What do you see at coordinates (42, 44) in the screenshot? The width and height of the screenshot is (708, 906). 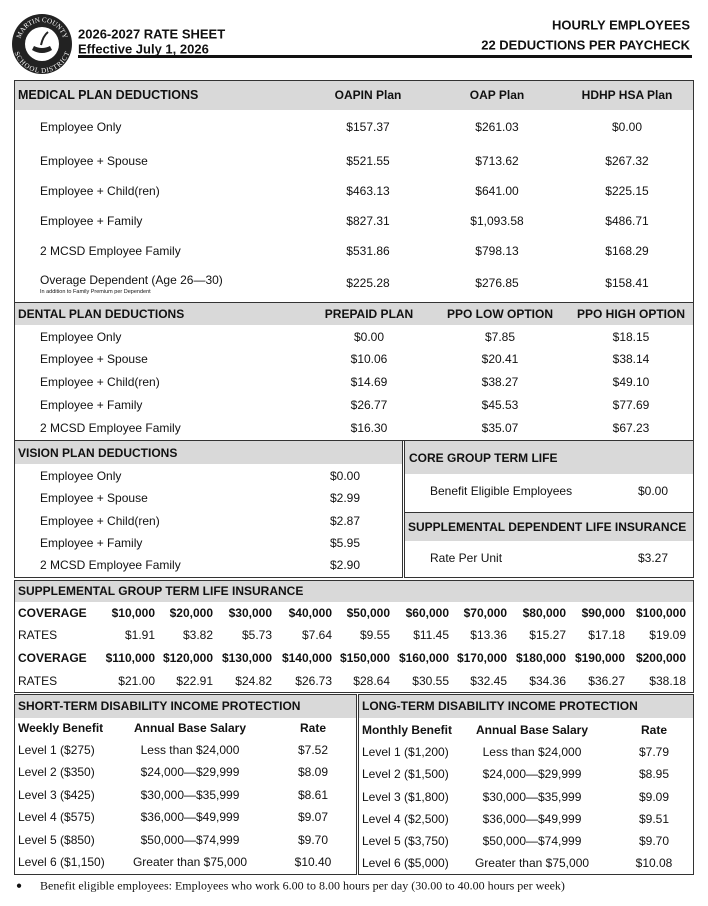 I see `logo: MARTIN COUNTY SCHOOL DISTRICT` at bounding box center [42, 44].